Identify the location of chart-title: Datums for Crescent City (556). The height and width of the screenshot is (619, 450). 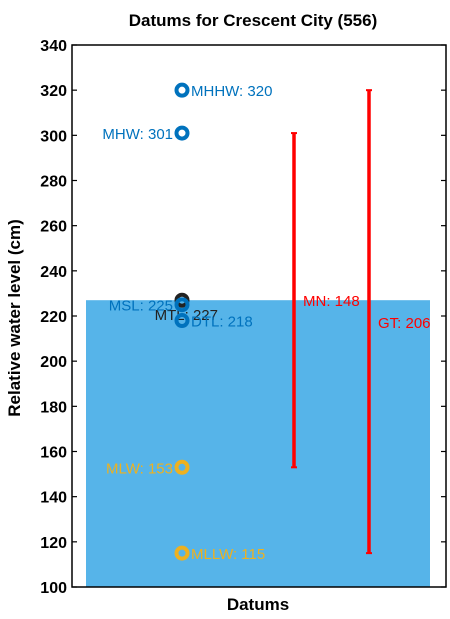
(253, 20).